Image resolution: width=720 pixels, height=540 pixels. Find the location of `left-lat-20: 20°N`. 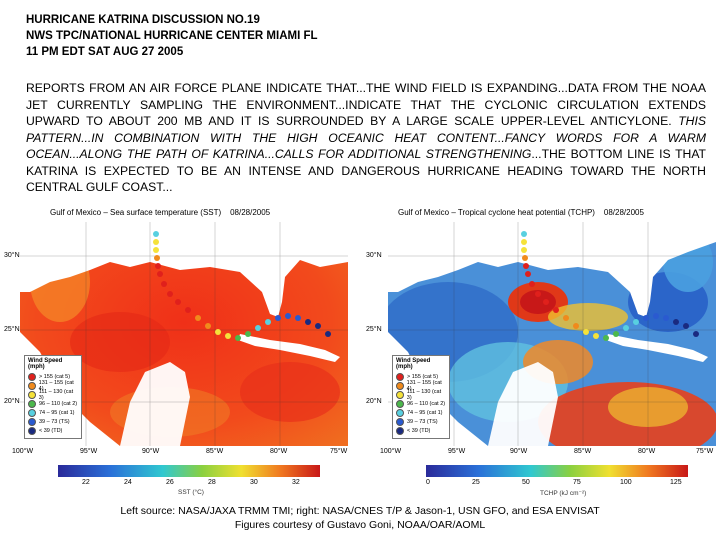

left-lat-20: 20°N is located at coordinates (12, 401).